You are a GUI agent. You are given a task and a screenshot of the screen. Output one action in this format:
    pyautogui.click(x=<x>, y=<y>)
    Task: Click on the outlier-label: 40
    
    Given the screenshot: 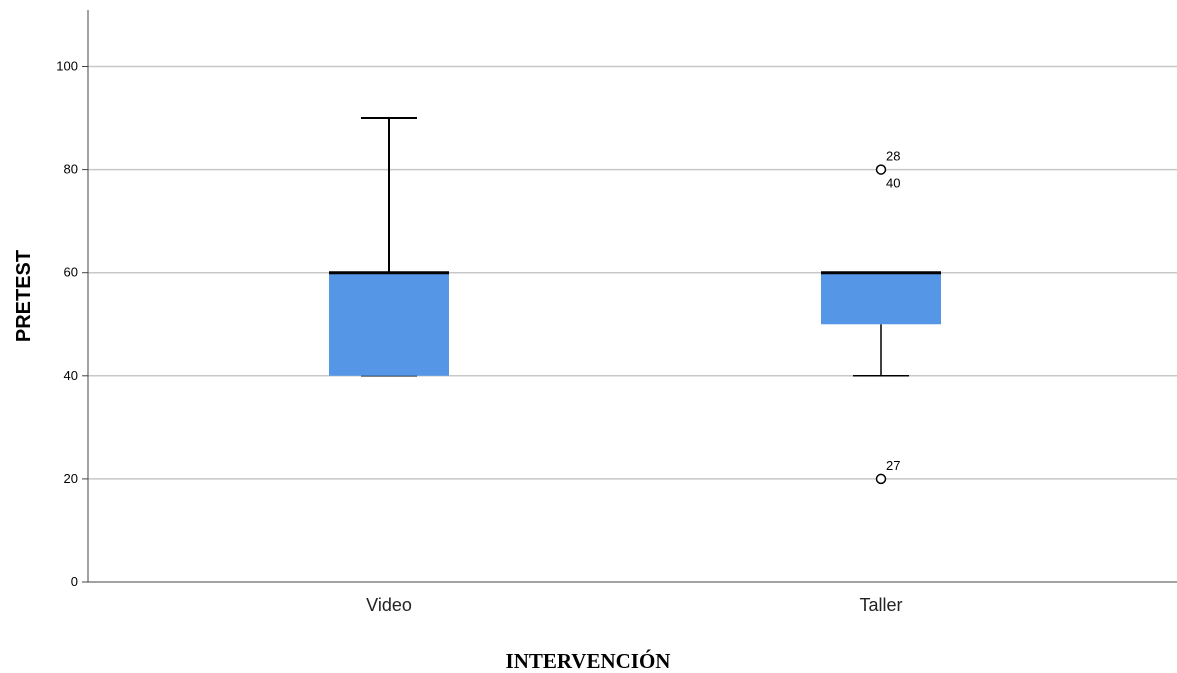 What is the action you would take?
    pyautogui.click(x=893, y=183)
    